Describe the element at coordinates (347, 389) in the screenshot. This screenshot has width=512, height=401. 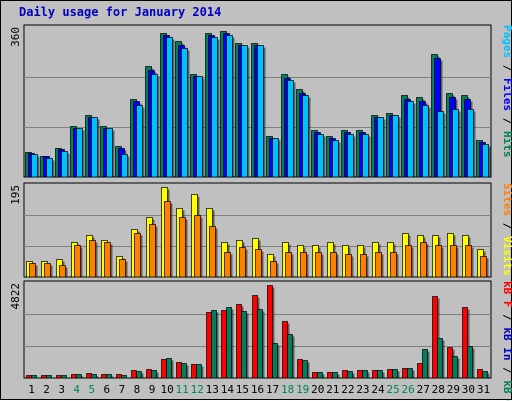
I see `x-tick-label-22: 22` at that location.